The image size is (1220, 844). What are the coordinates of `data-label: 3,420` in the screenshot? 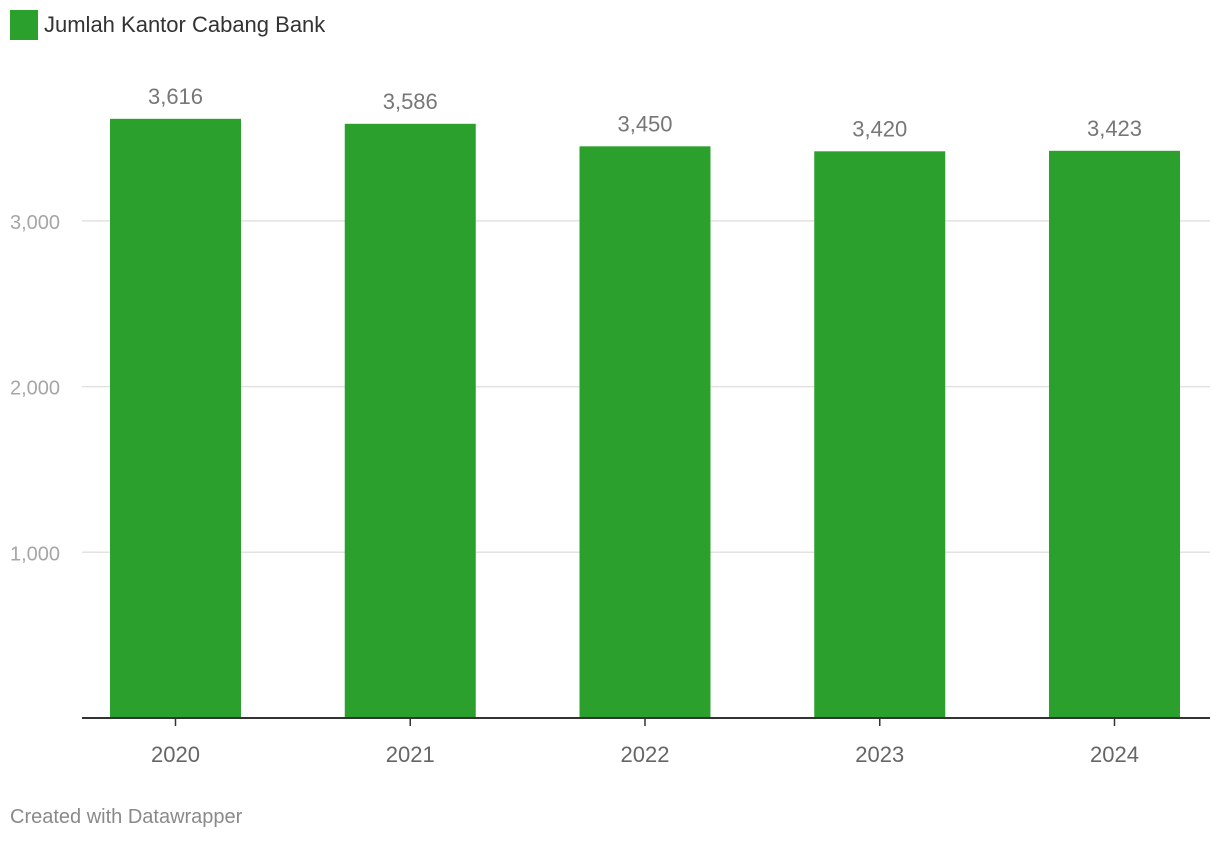 It's located at (879, 128).